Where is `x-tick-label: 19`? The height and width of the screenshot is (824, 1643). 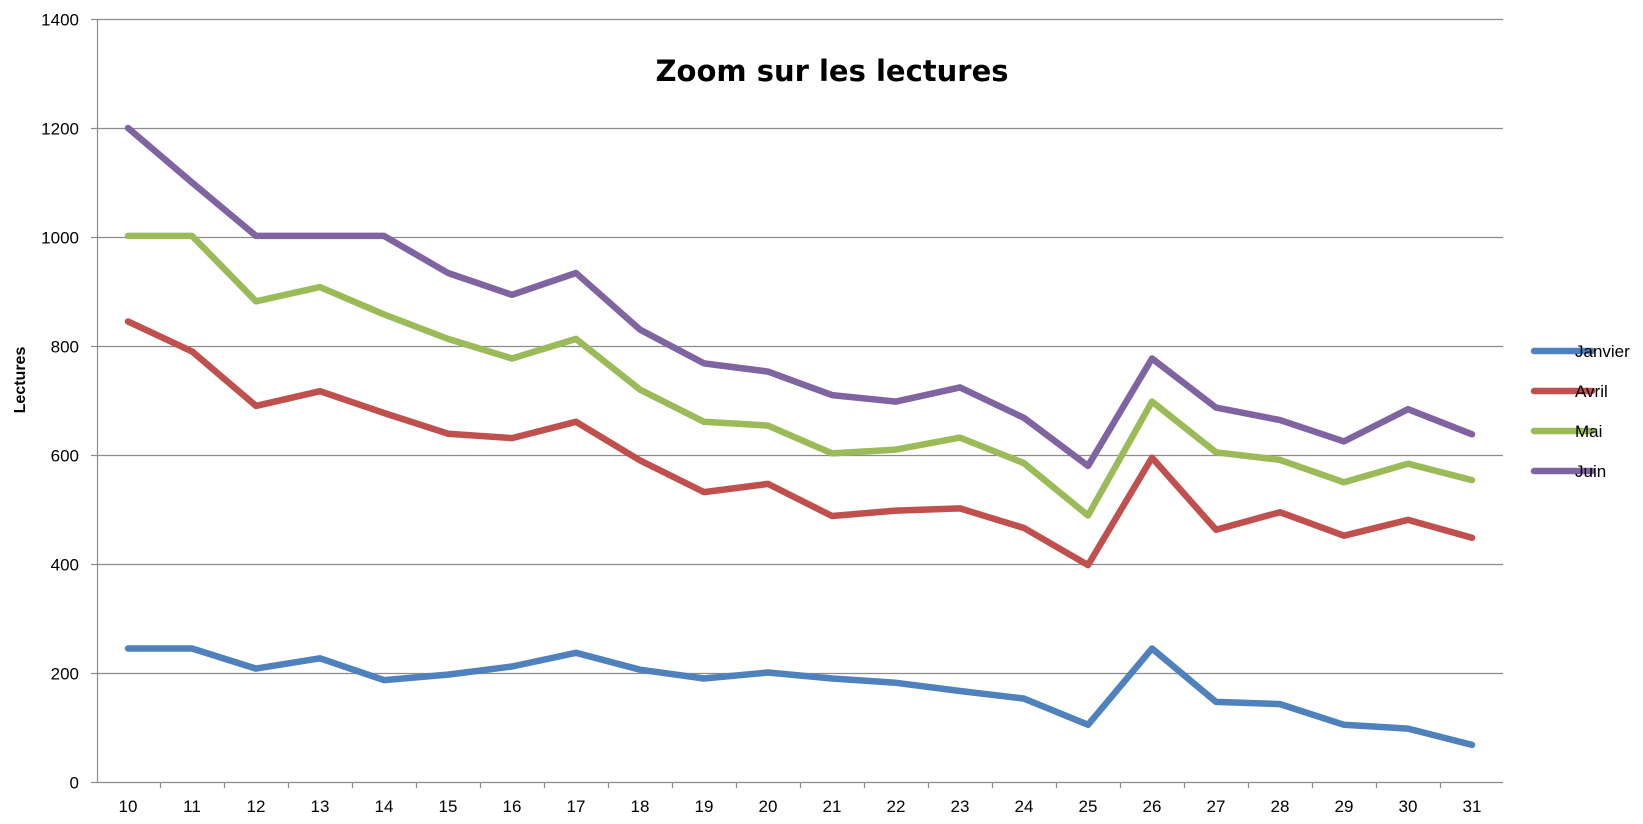
x-tick-label: 19 is located at coordinates (704, 806).